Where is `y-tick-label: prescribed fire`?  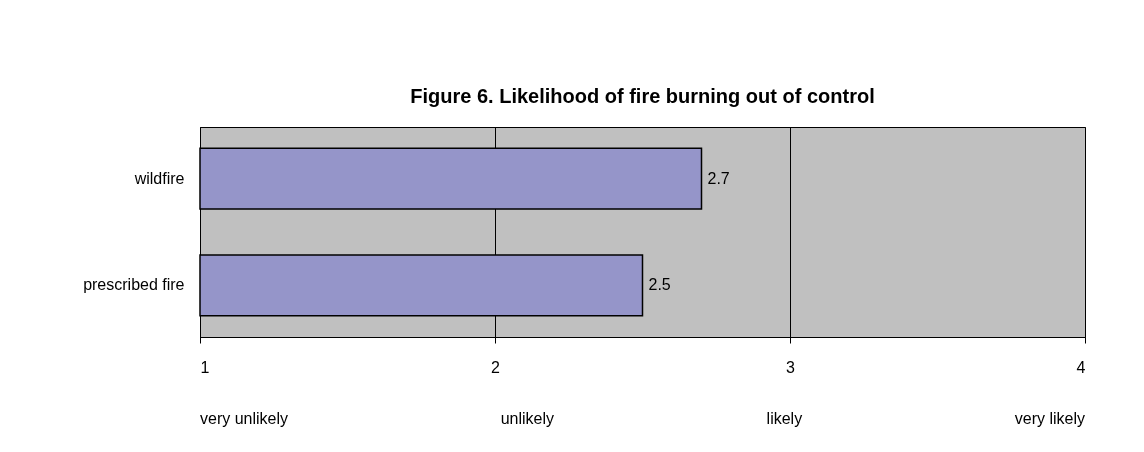
y-tick-label: prescribed fire is located at coordinates (134, 285).